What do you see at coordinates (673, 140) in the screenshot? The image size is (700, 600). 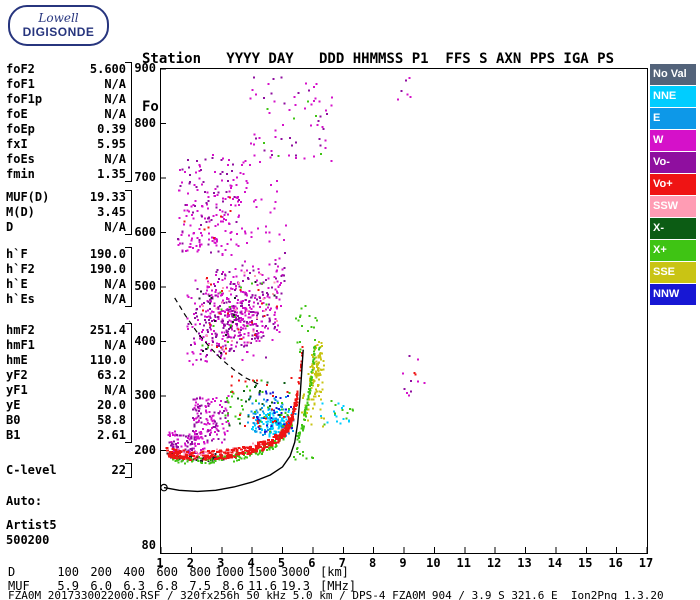 I see `legend-item-w: W` at bounding box center [673, 140].